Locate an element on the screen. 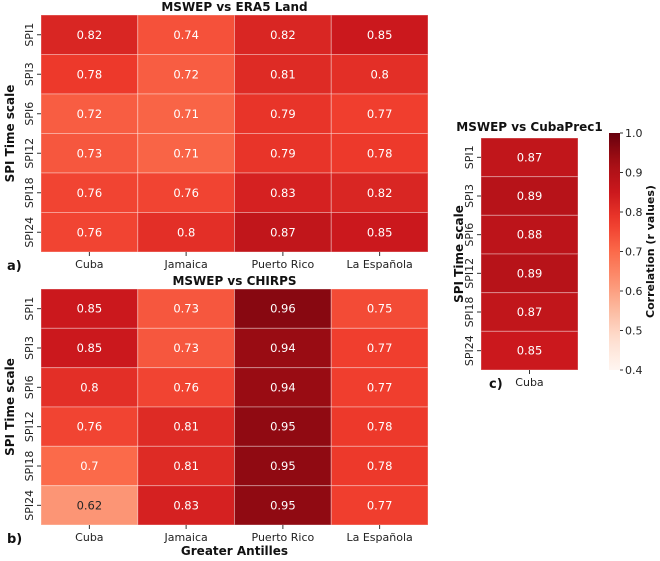 Image resolution: width=660 pixels, height=561 pixels. panel-tag-c: c) is located at coordinates (496, 384).